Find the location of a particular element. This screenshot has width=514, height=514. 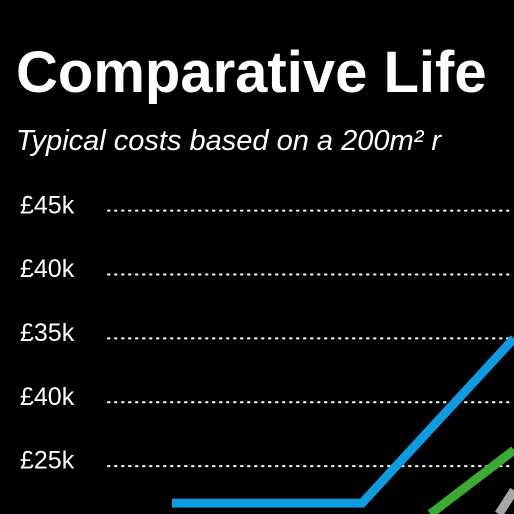

y-tick-label: £45k is located at coordinates (47, 205).